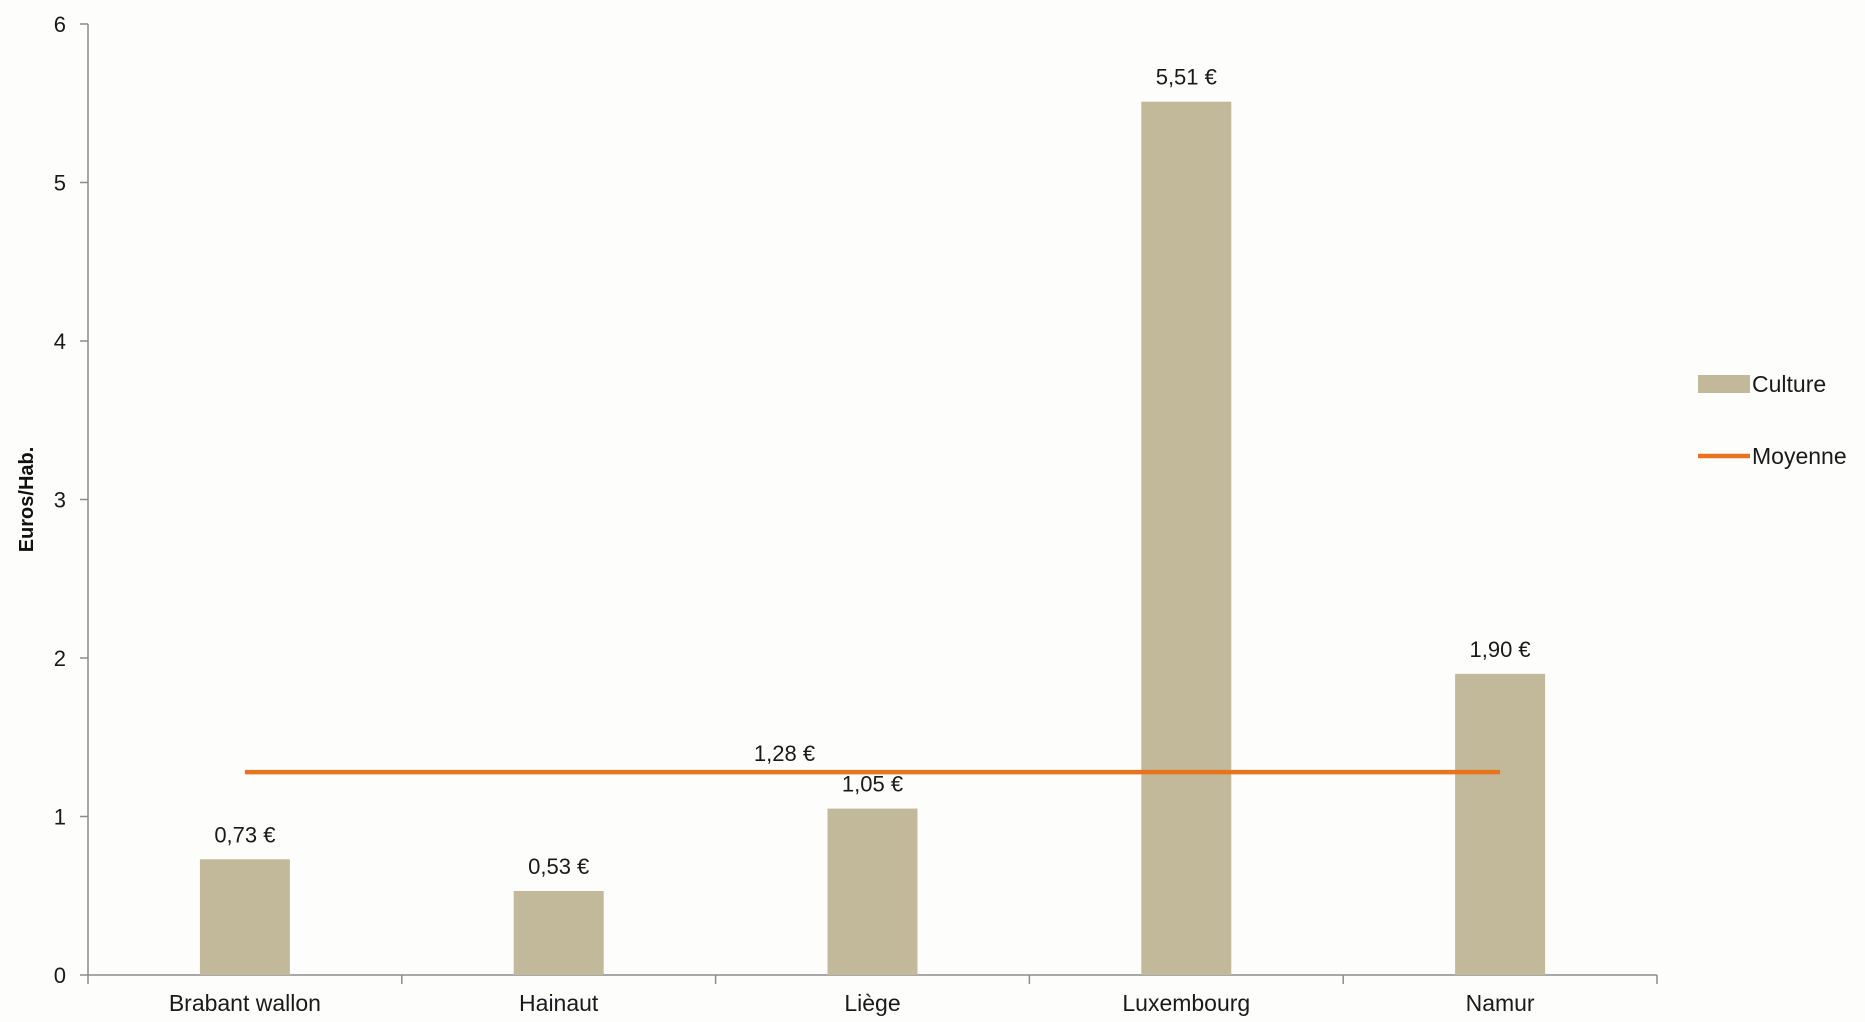  I want to click on x-tick-label: Namur, so click(1500, 1003).